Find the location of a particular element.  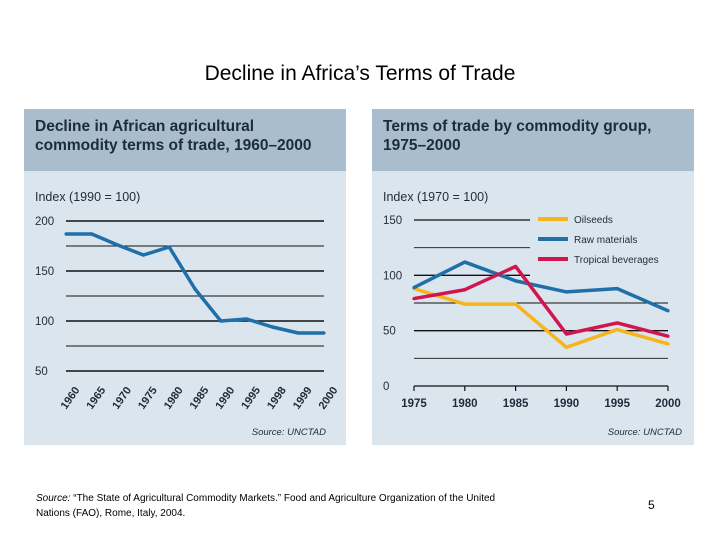

y-axis-label: Index (1990 = 100) is located at coordinates (87, 197).